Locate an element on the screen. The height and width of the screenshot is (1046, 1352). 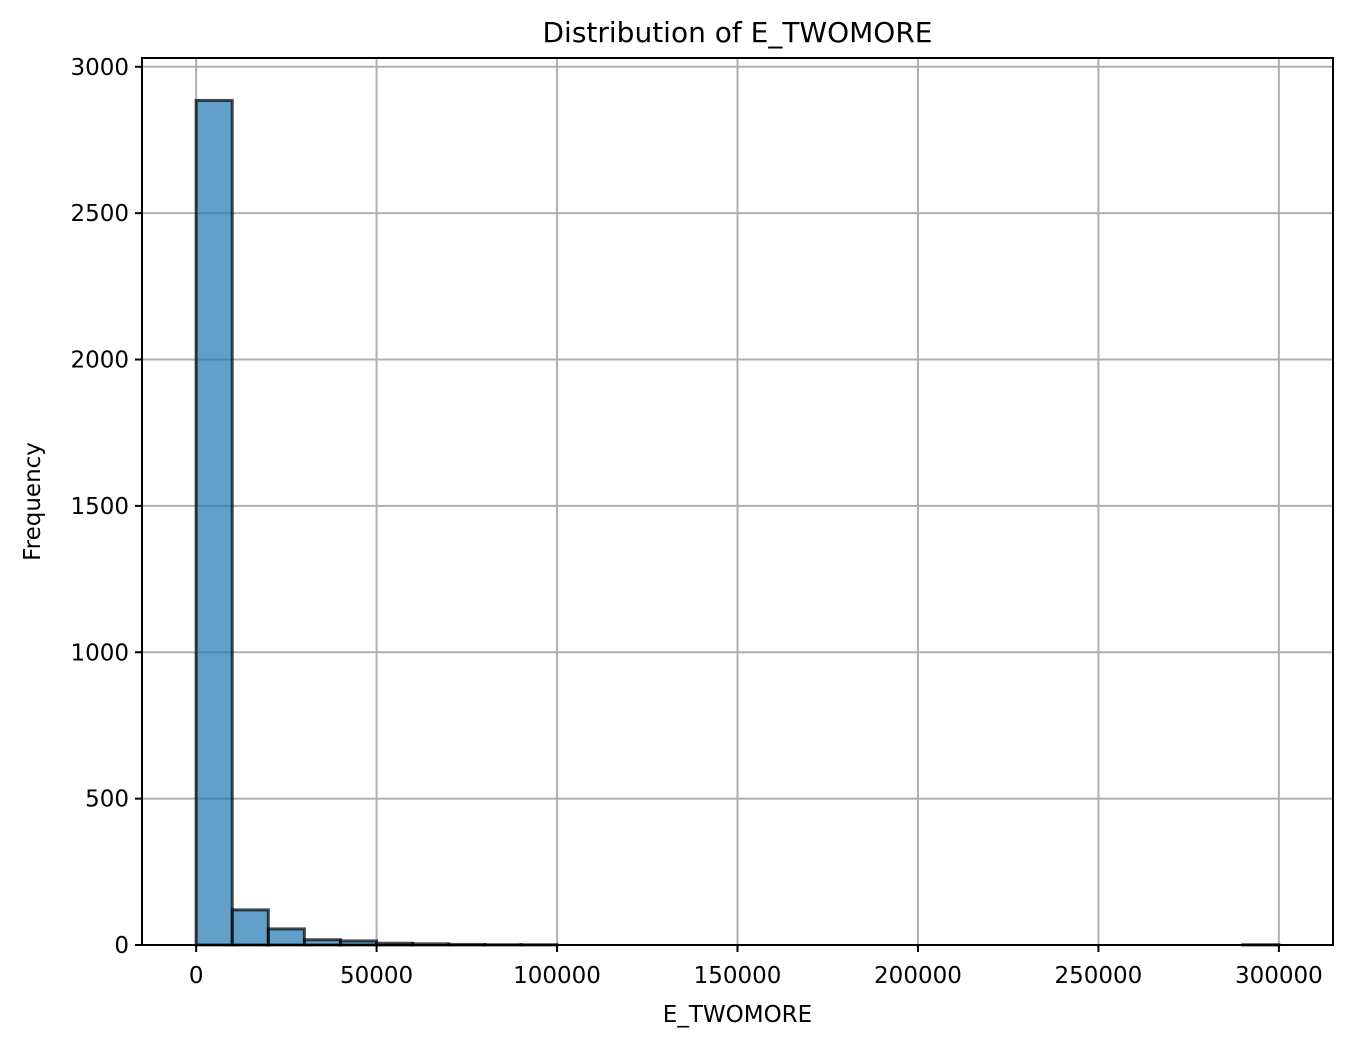
x-tick-label: 300000 is located at coordinates (1279, 976).